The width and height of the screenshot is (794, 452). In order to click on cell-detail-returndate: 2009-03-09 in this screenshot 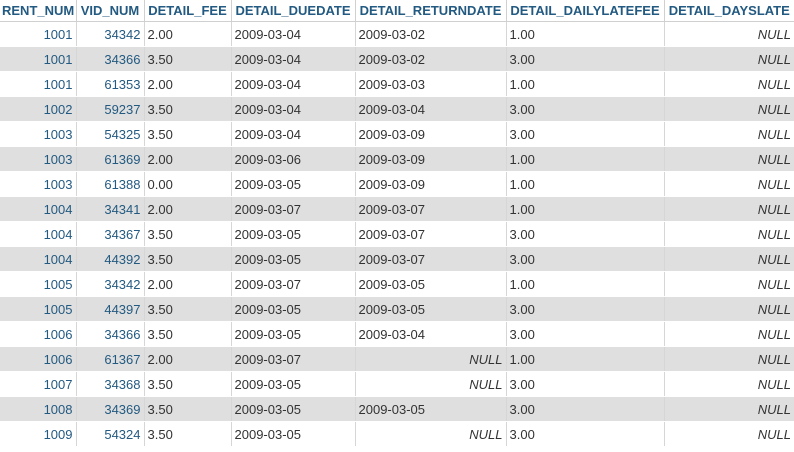, I will do `click(431, 184)`.